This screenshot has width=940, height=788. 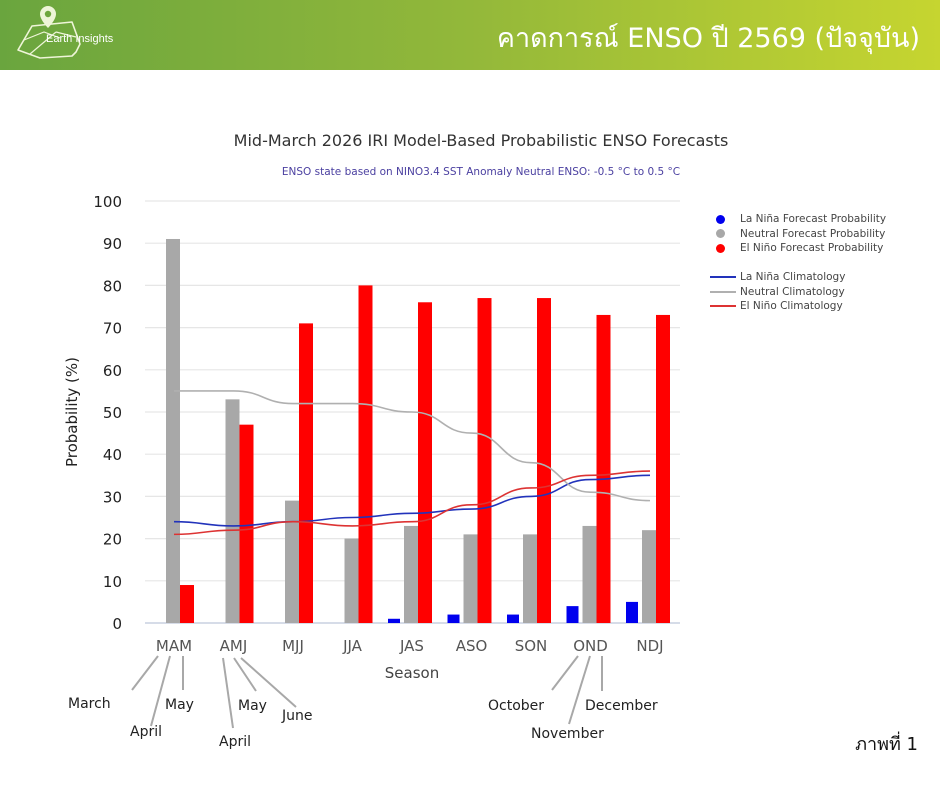 What do you see at coordinates (472, 646) in the screenshot?
I see `x-tick-label: ASO` at bounding box center [472, 646].